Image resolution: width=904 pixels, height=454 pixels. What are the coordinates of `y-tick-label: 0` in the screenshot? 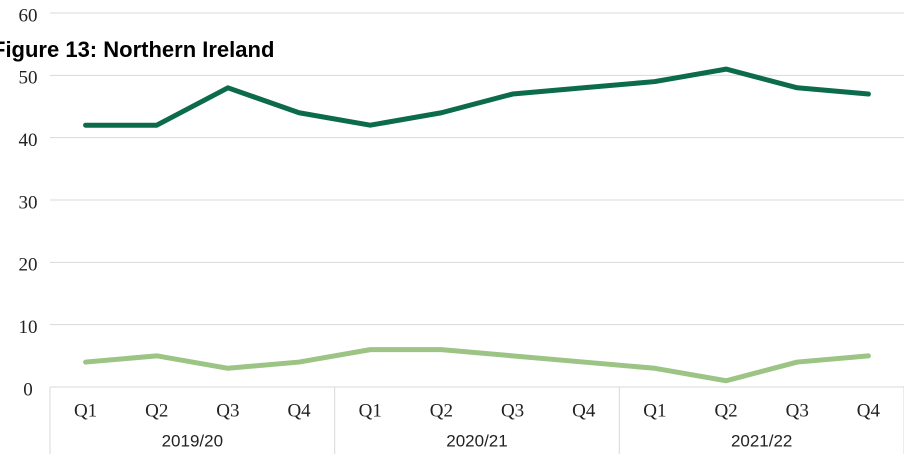 It's located at (28, 389).